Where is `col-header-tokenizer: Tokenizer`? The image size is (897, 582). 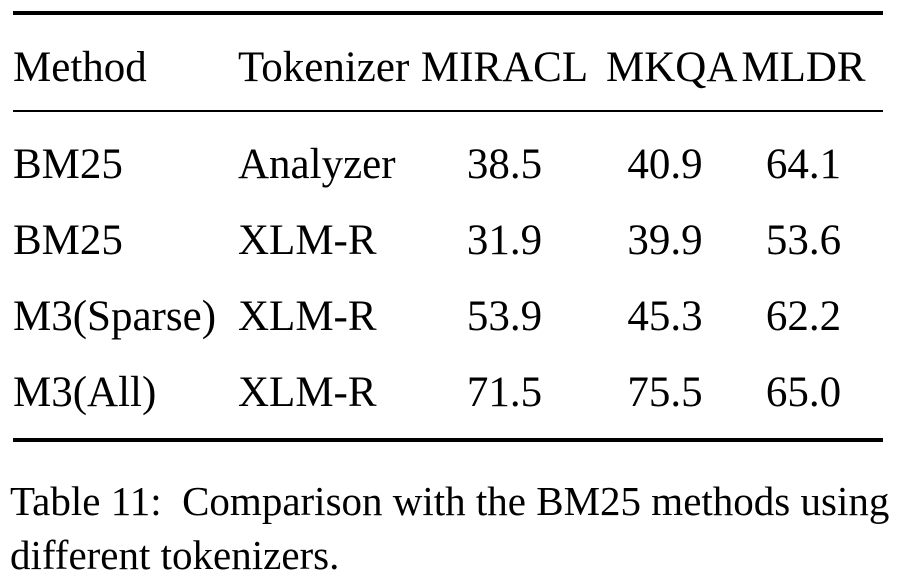 col-header-tokenizer: Tokenizer is located at coordinates (324, 67).